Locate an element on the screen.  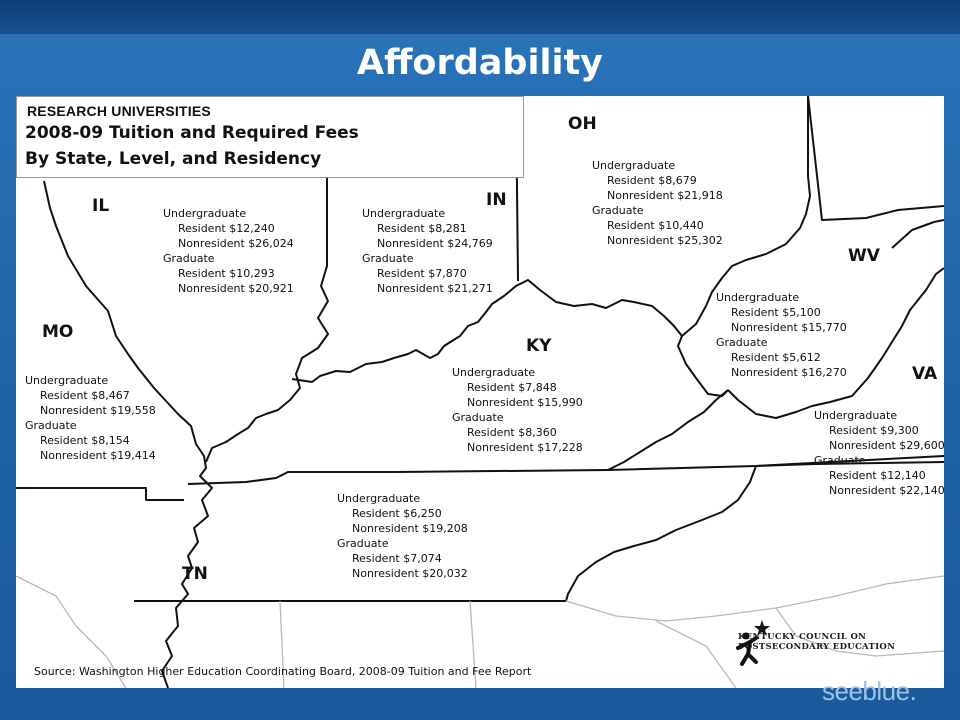
sc-border-light is located at coordinates (696, 654).